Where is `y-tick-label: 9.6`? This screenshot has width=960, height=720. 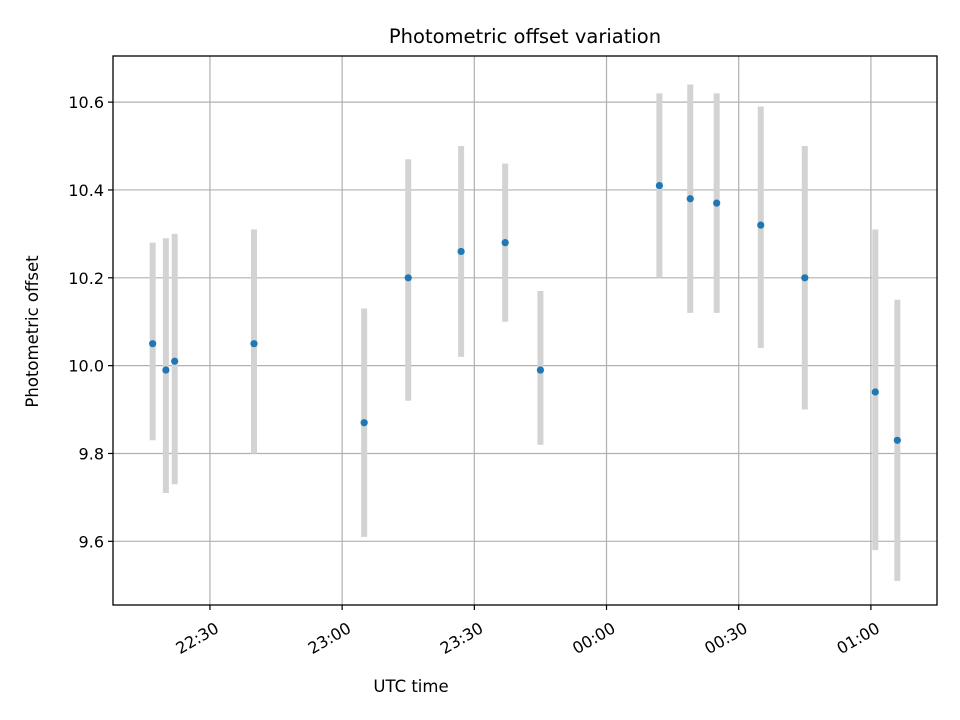 y-tick-label: 9.6 is located at coordinates (91, 541).